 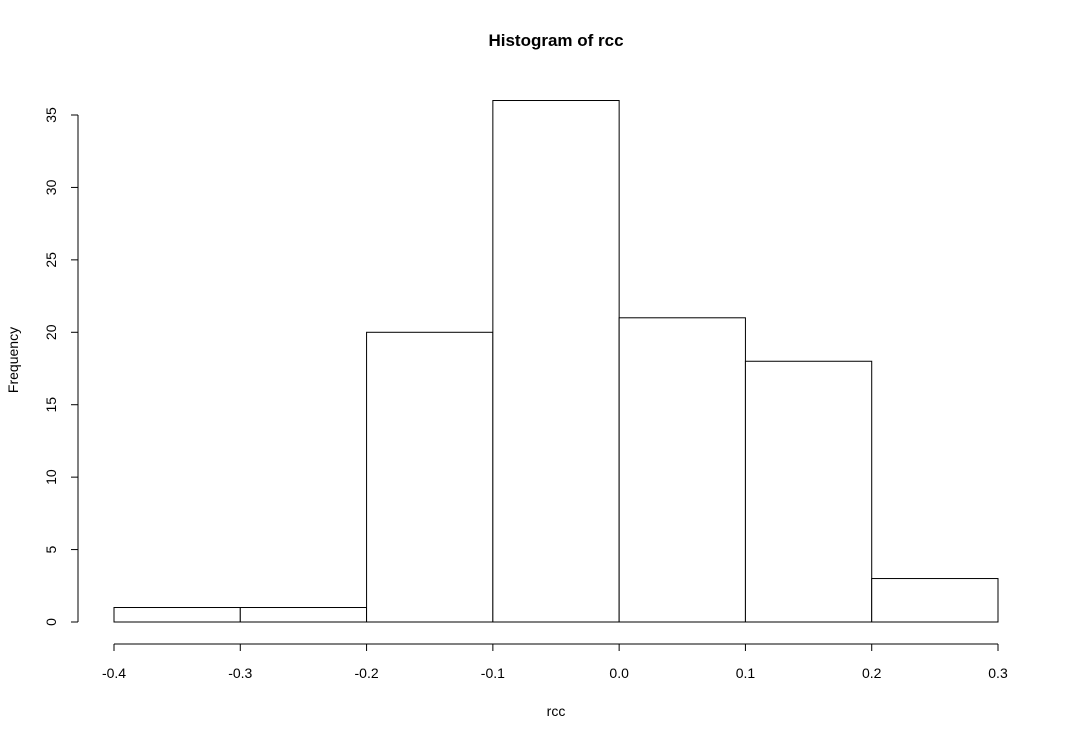 I want to click on x-axis-label: rcc, so click(x=556, y=711).